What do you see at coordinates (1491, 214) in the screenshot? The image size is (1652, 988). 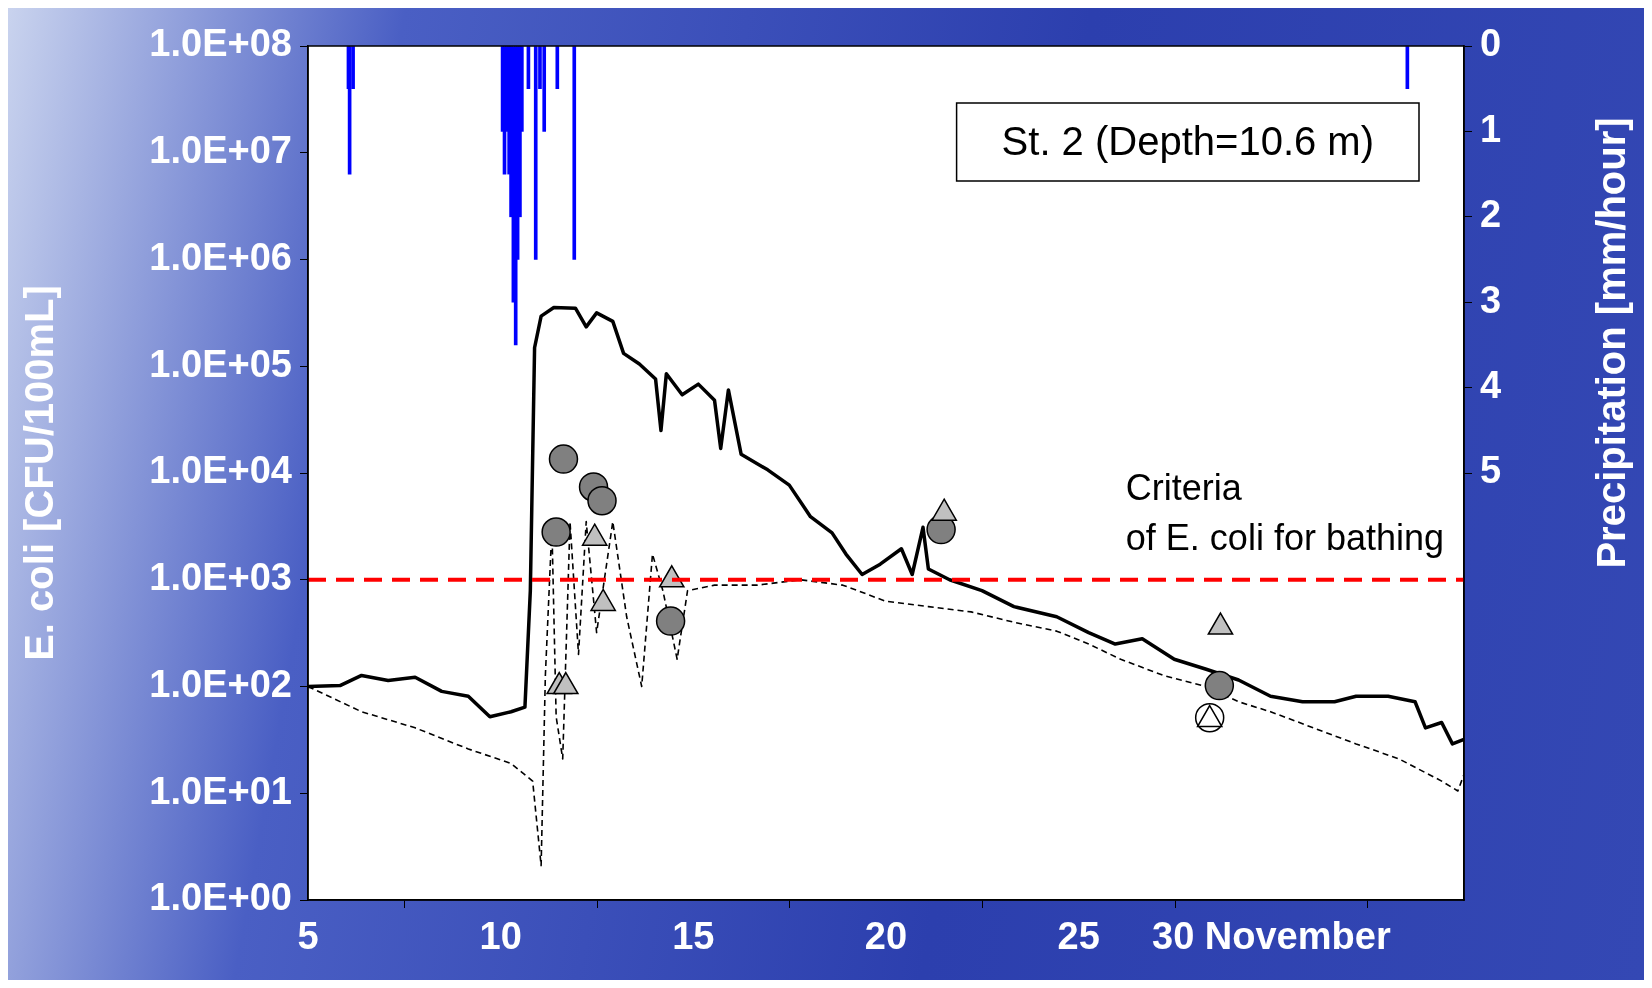 I see `y2-tick-label: 2` at bounding box center [1491, 214].